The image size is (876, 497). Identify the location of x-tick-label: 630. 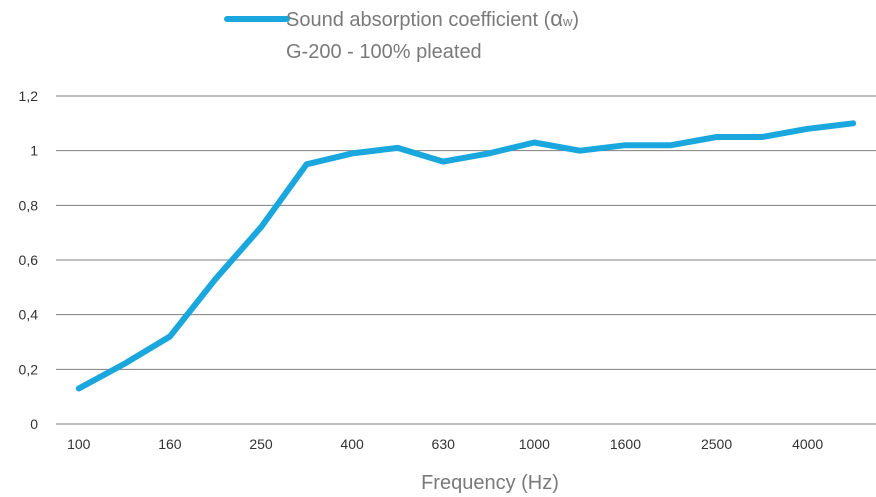
(444, 444).